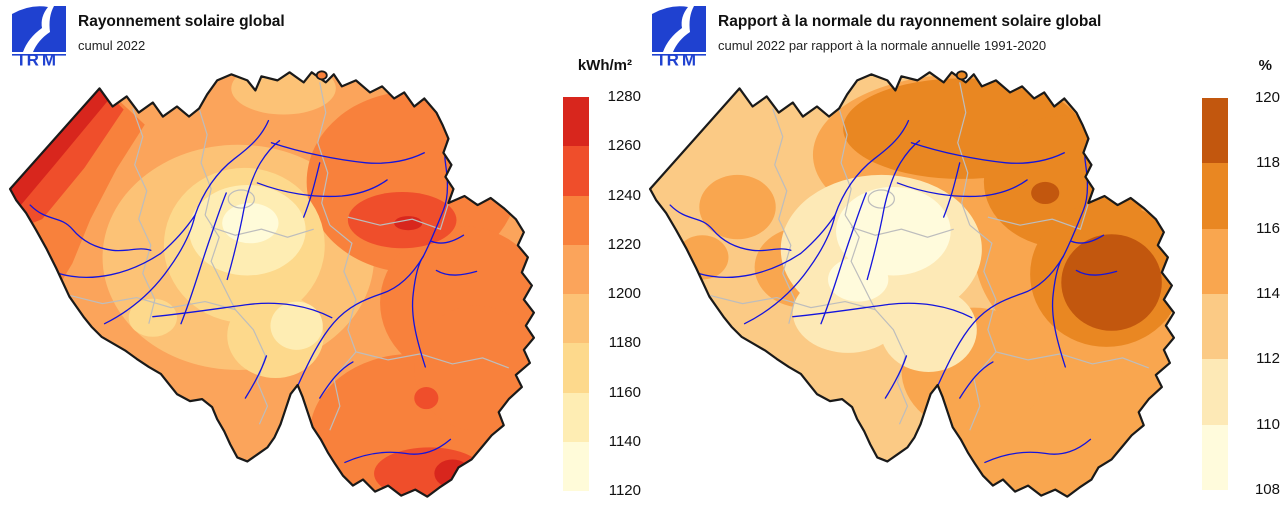 Image resolution: width=1280 pixels, height=507 pixels. I want to click on colorbar-tick-label: 1220, so click(624, 244).